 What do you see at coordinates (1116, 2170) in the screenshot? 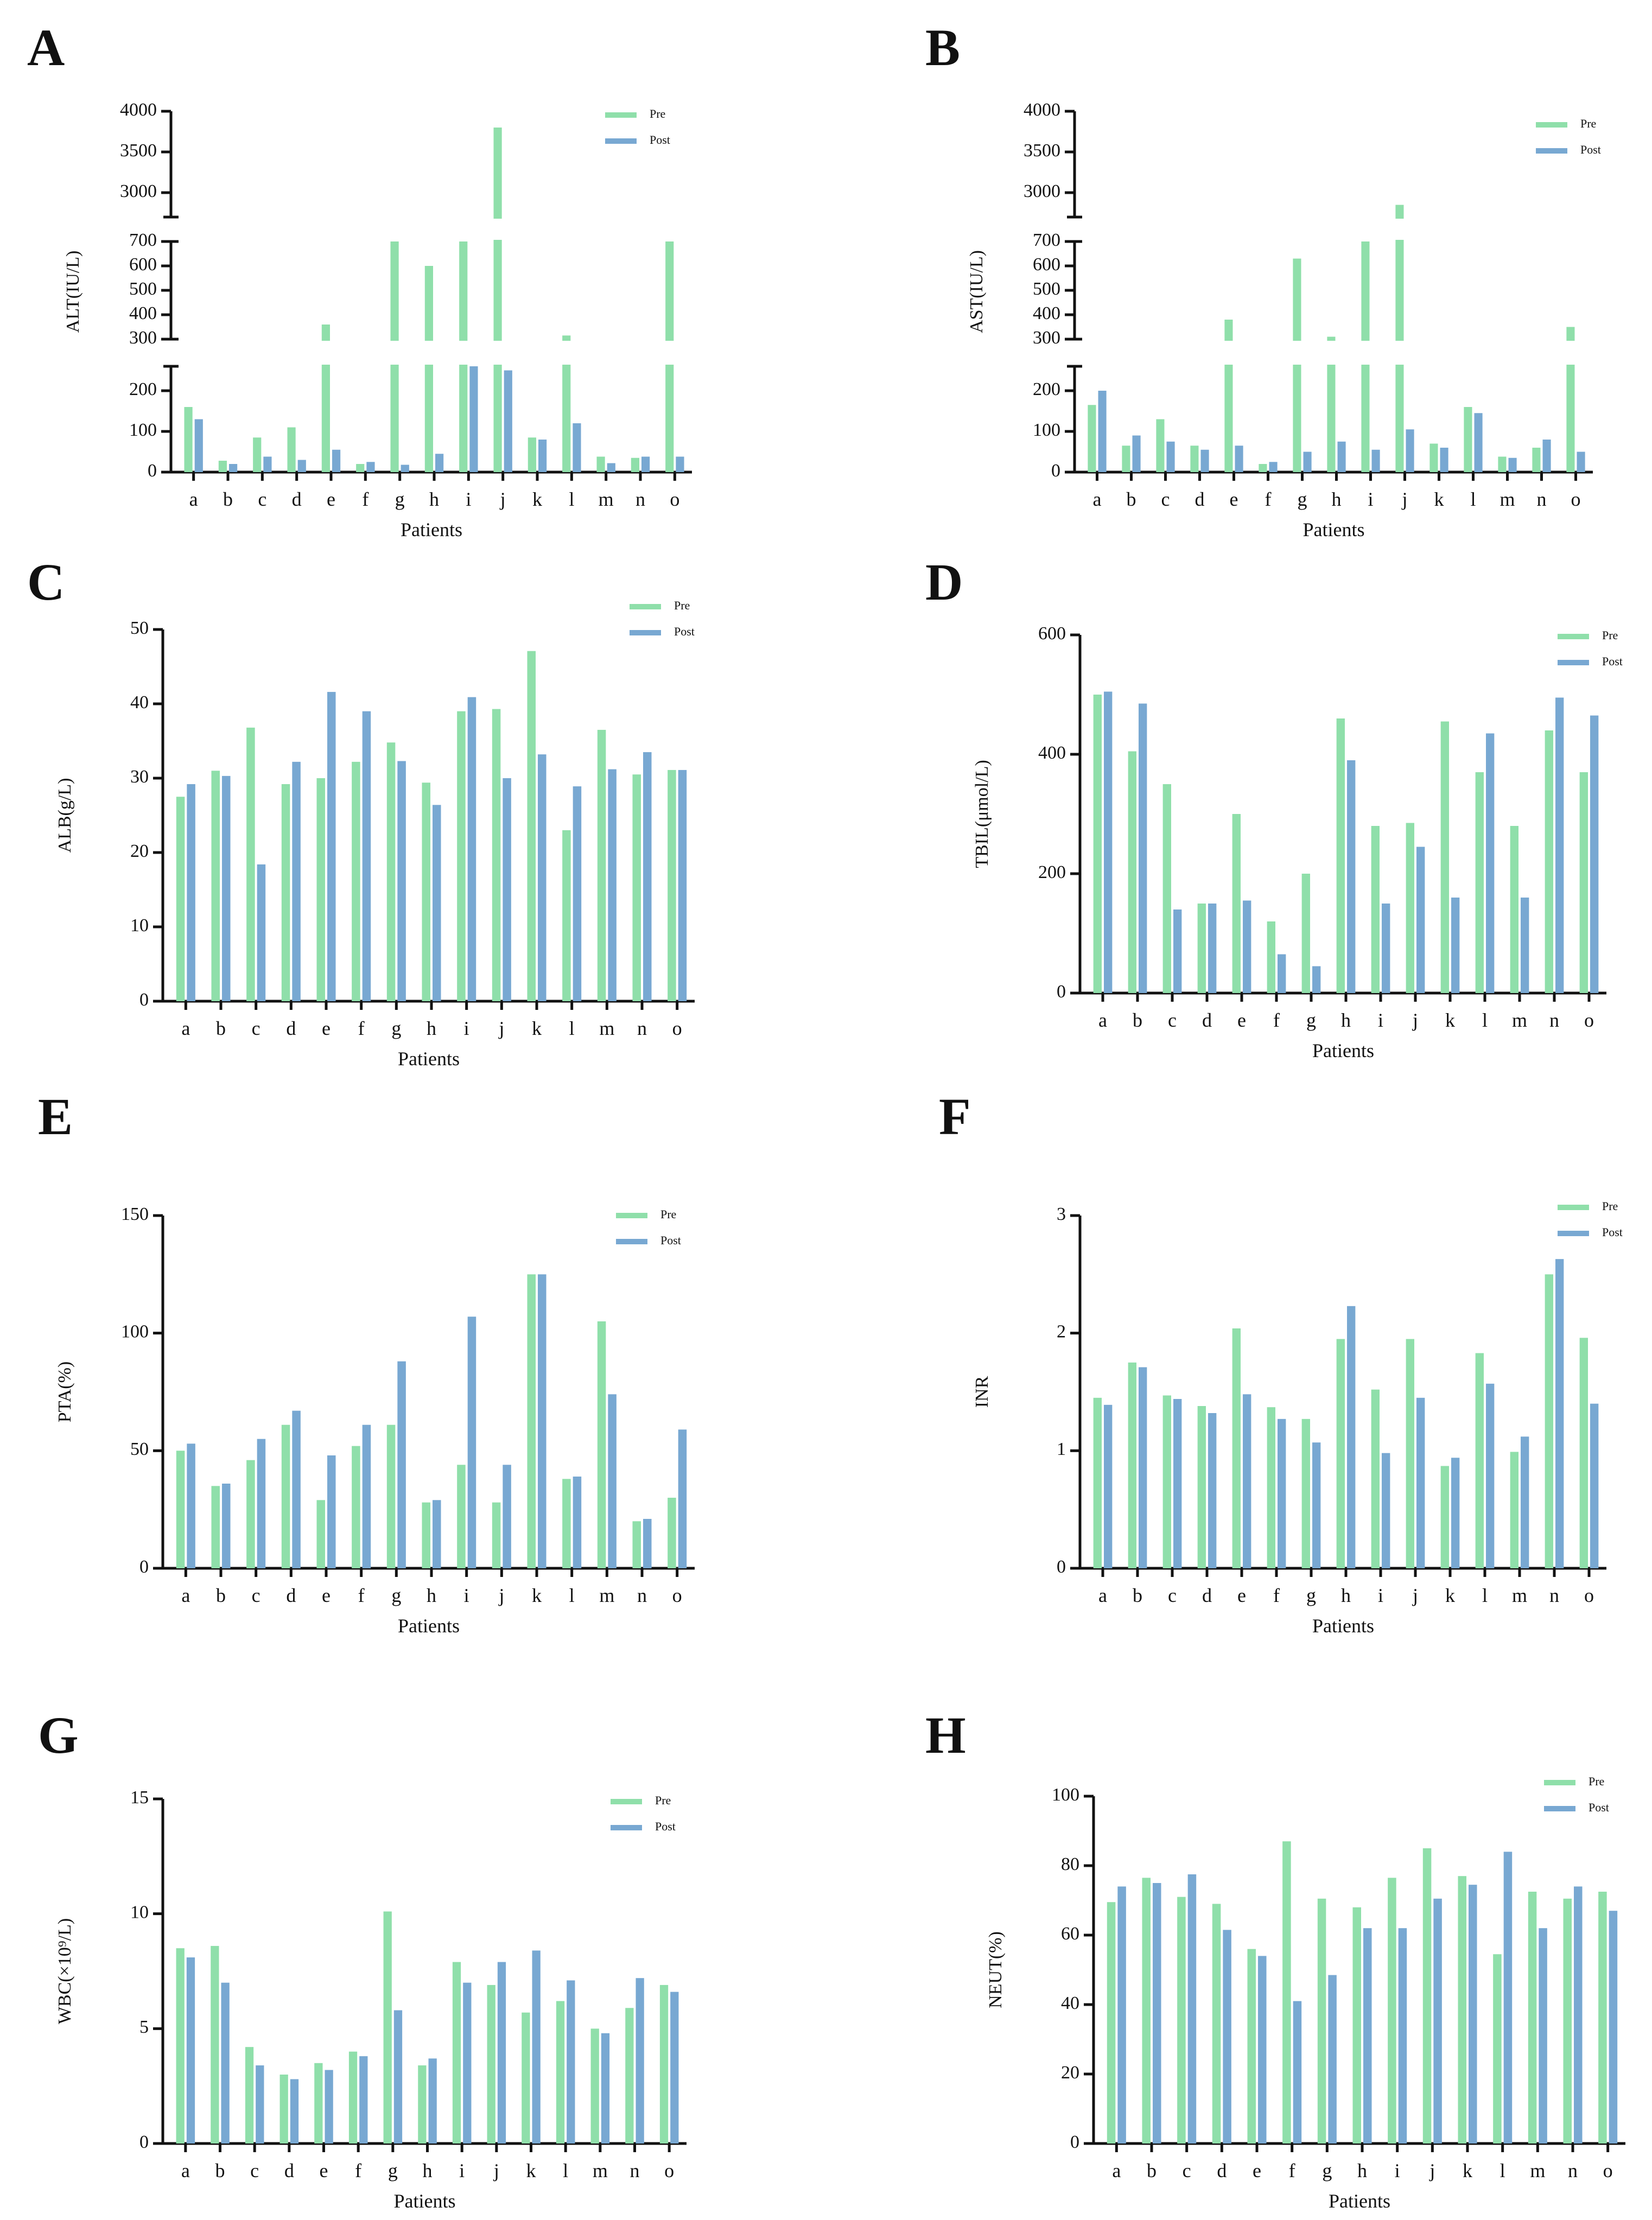
I see `x-tick-label: a` at bounding box center [1116, 2170].